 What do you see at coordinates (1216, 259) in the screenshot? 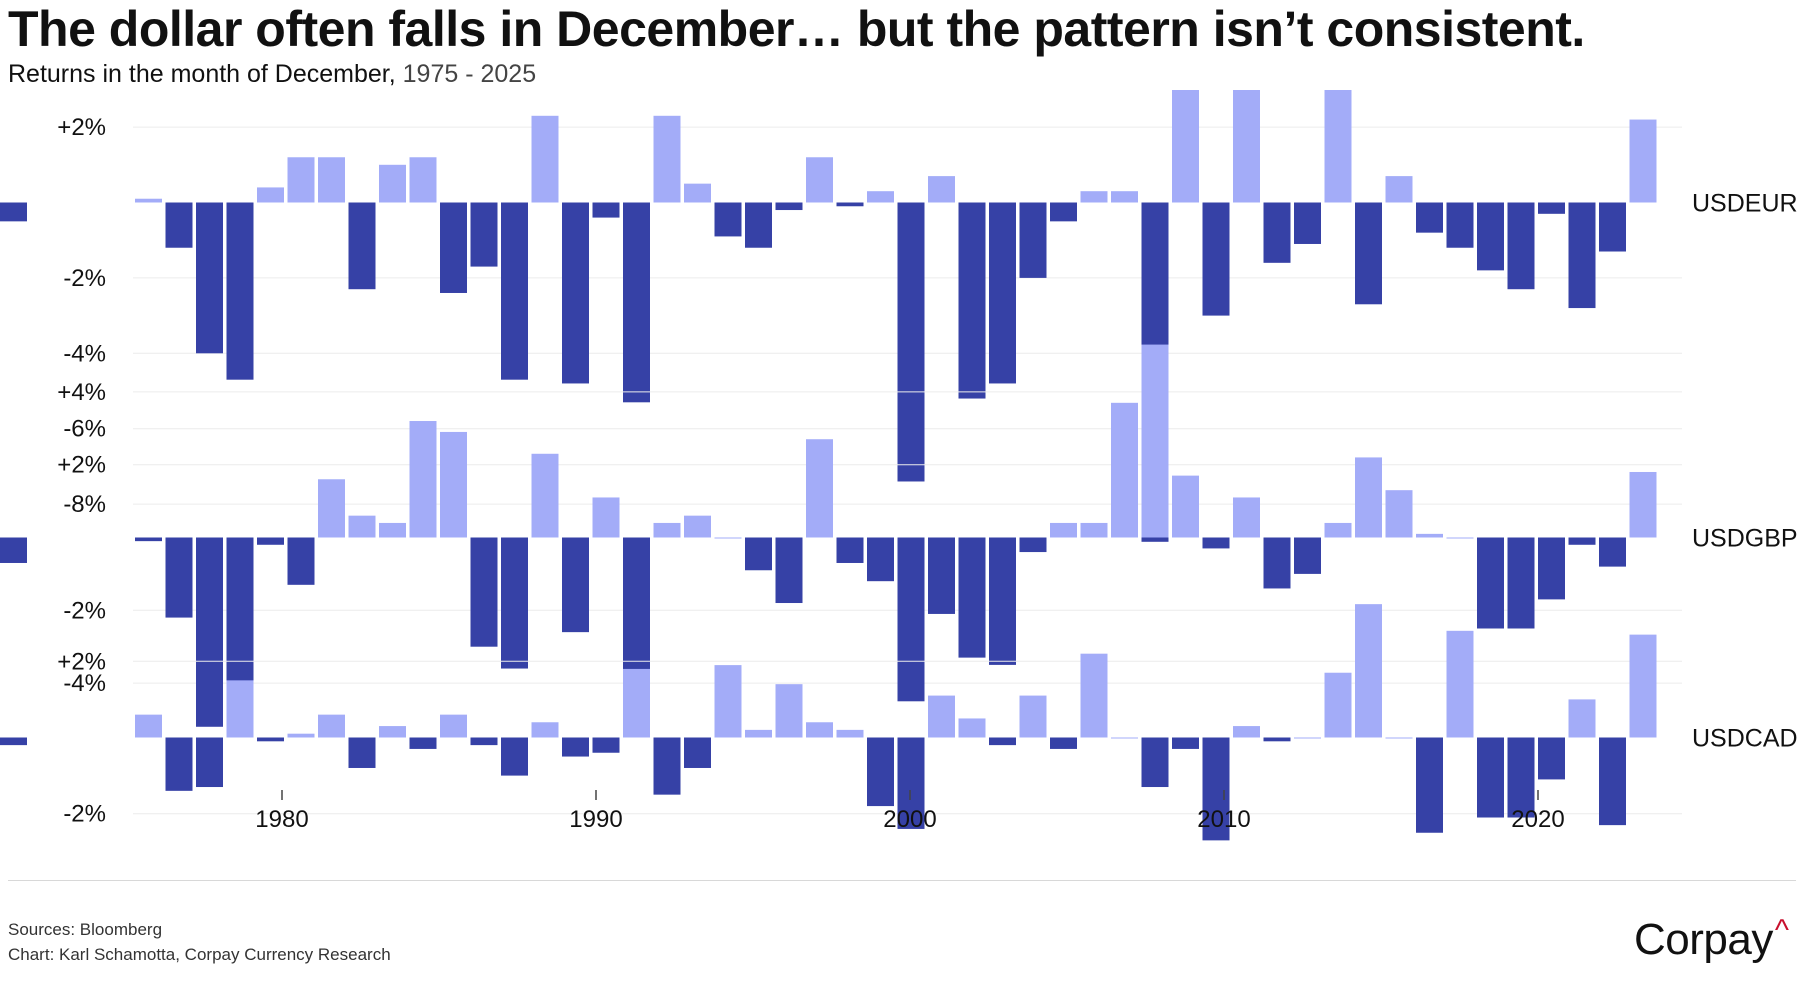
I see `bar-usdeur-2010` at bounding box center [1216, 259].